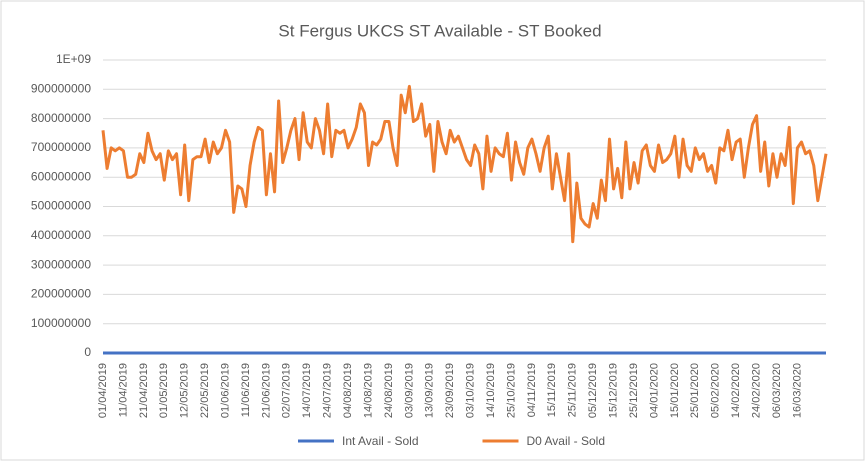 The height and width of the screenshot is (462, 866). What do you see at coordinates (716, 390) in the screenshot?
I see `x-tick-label: 05/02/2020` at bounding box center [716, 390].